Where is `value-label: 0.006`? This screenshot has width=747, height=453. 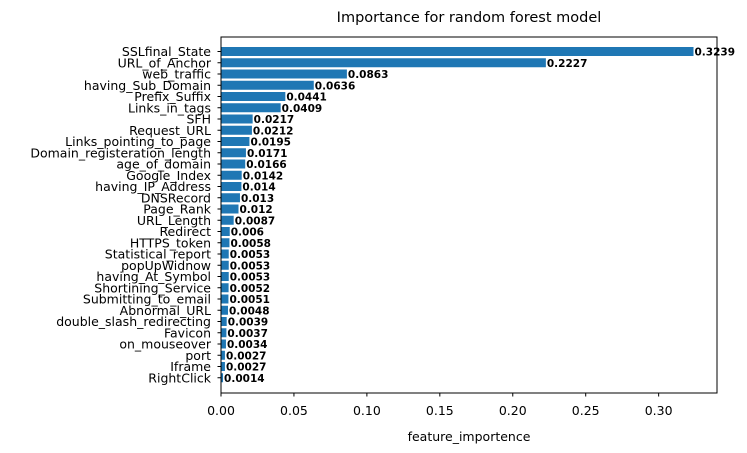
value-label: 0.006 is located at coordinates (247, 233).